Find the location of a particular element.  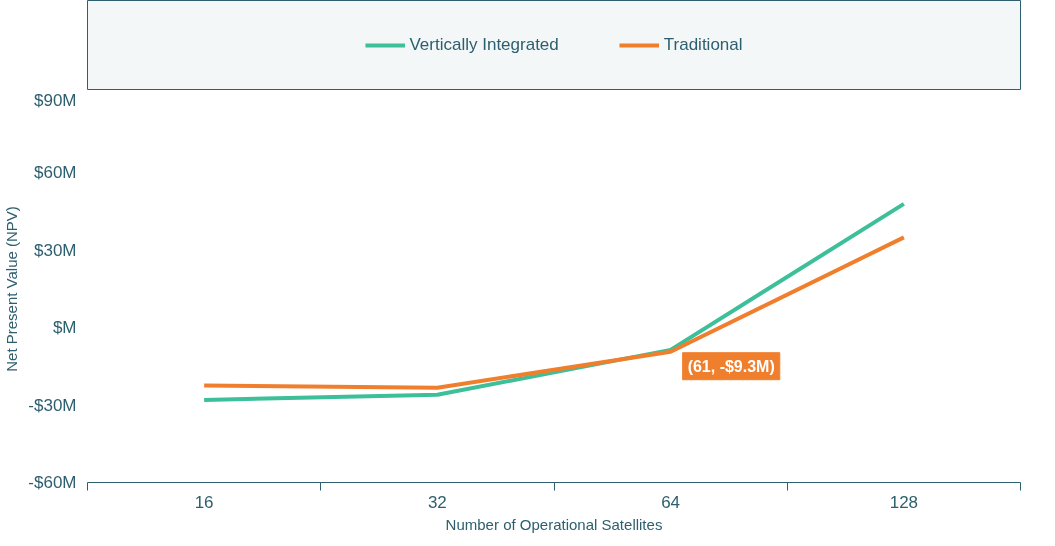

y-tick-label: $90M is located at coordinates (55, 100).